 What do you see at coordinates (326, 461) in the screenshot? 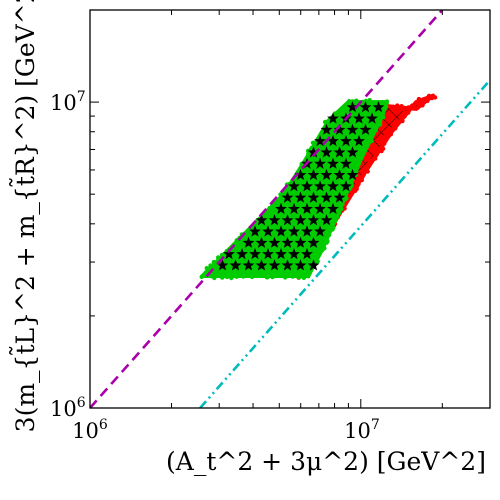
I see `x-axis-label: (A_t^2 + 3μ^2) [GeV^2]` at bounding box center [326, 461].